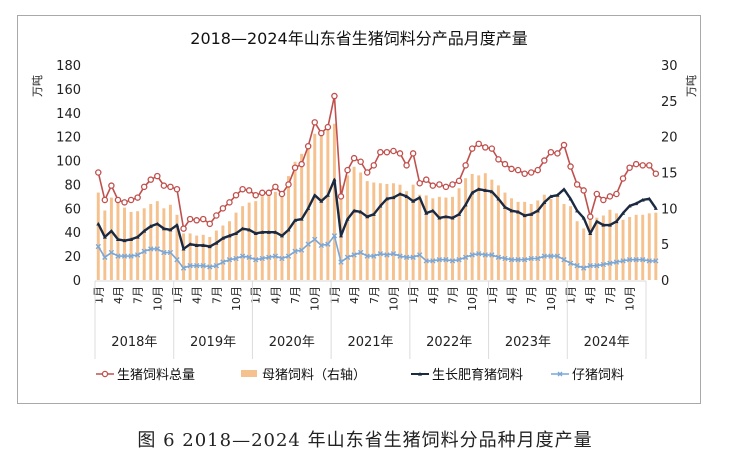 The width and height of the screenshot is (730, 463). I want to click on y-tick-left: 120, so click(68, 138).